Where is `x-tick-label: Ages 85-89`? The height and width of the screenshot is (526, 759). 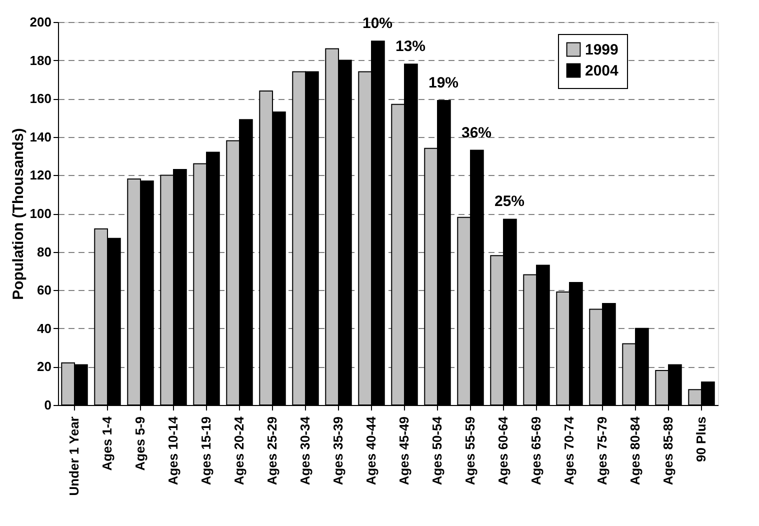
x-tick-label: Ages 85-89 is located at coordinates (668, 451).